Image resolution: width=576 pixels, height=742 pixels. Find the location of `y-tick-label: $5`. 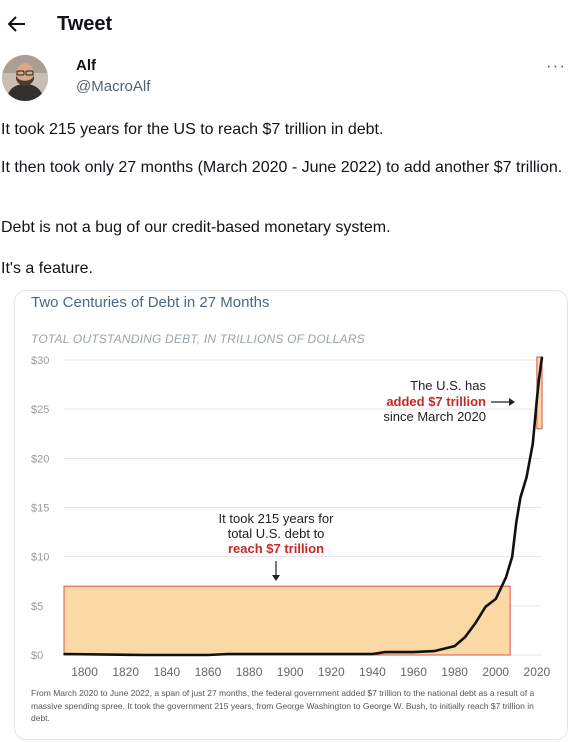

y-tick-label: $5 is located at coordinates (37, 607).